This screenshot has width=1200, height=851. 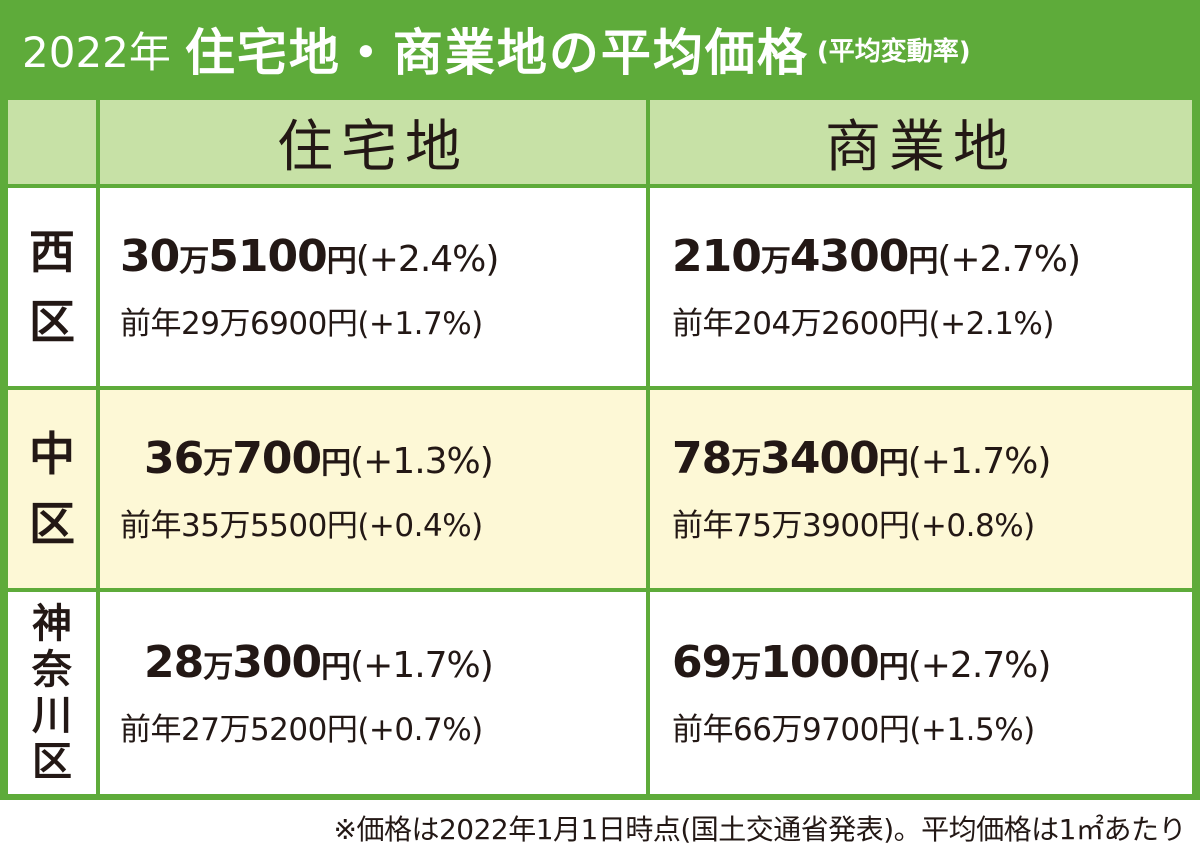 I want to click on current-price: 28万300円(+1.7%), so click(x=319, y=662).